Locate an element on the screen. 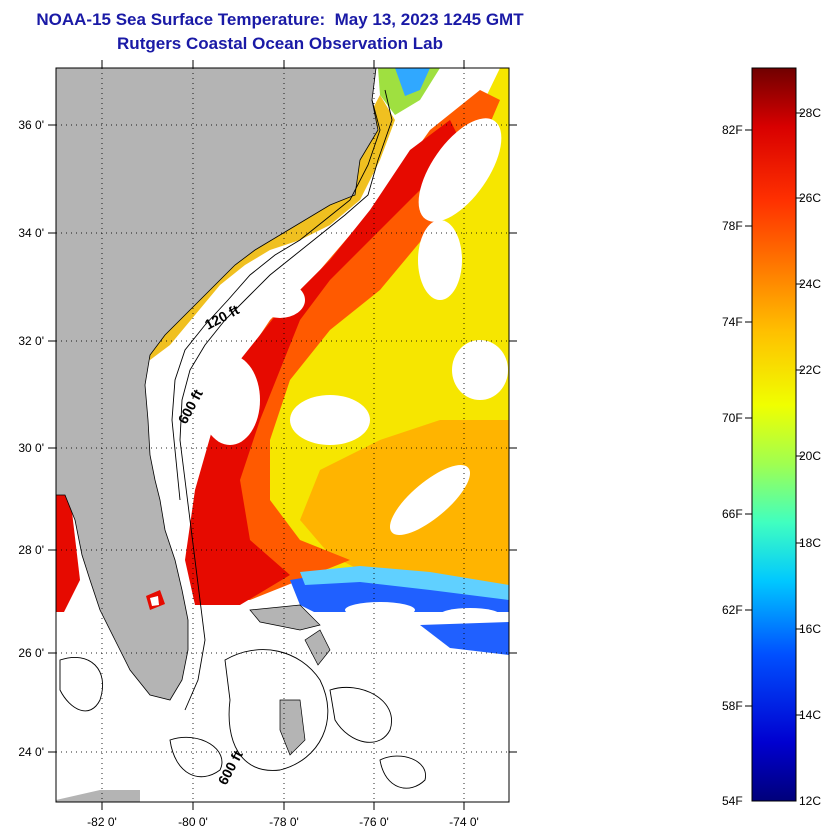  sst-cold-band-light is located at coordinates (404, 583).